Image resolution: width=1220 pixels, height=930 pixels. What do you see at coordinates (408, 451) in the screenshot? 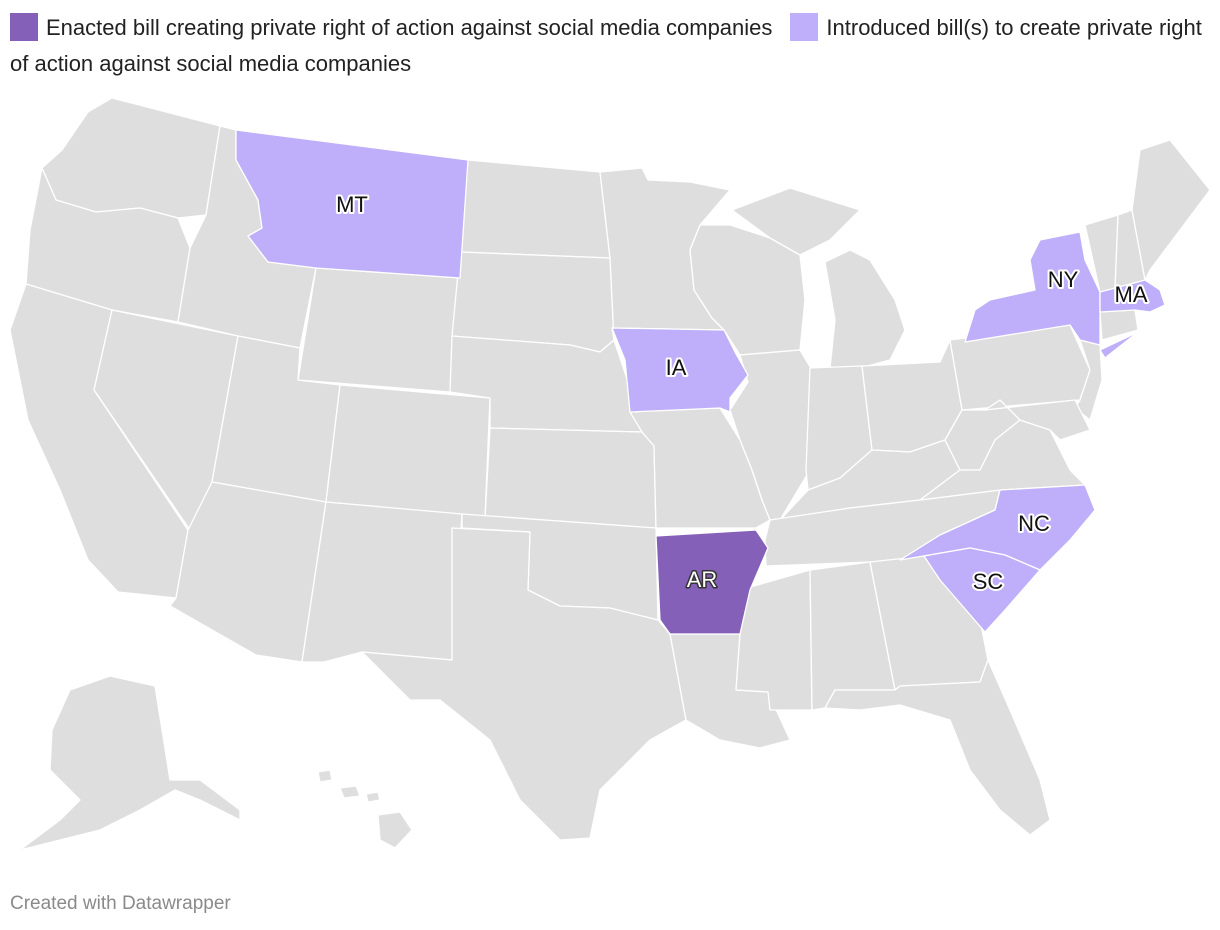
I see `state-co` at bounding box center [408, 451].